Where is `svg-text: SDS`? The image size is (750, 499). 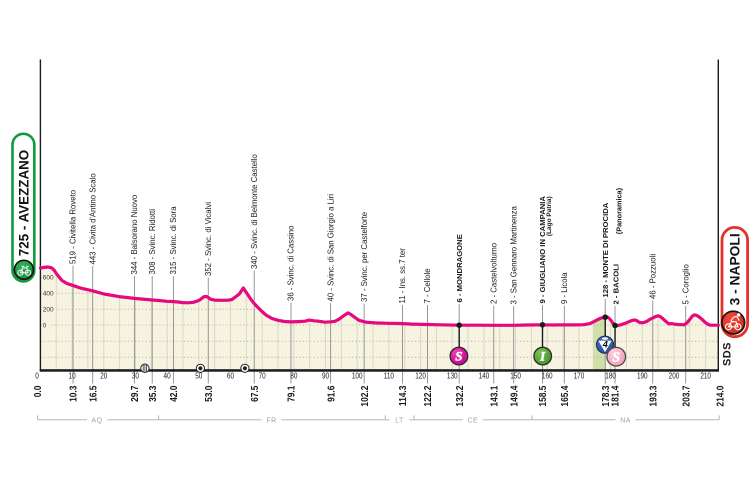
svg-text: SDS is located at coordinates (727, 354).